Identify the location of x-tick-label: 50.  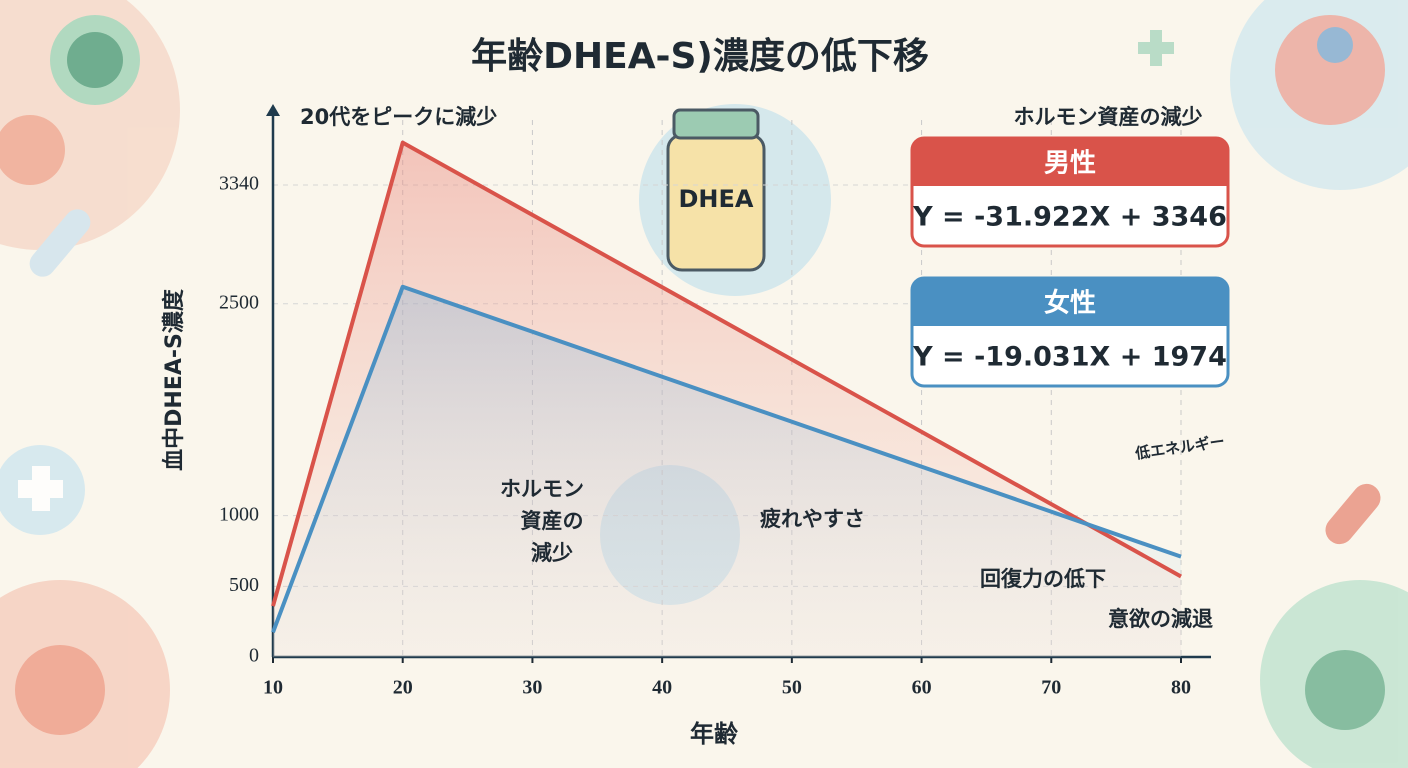
(792, 688).